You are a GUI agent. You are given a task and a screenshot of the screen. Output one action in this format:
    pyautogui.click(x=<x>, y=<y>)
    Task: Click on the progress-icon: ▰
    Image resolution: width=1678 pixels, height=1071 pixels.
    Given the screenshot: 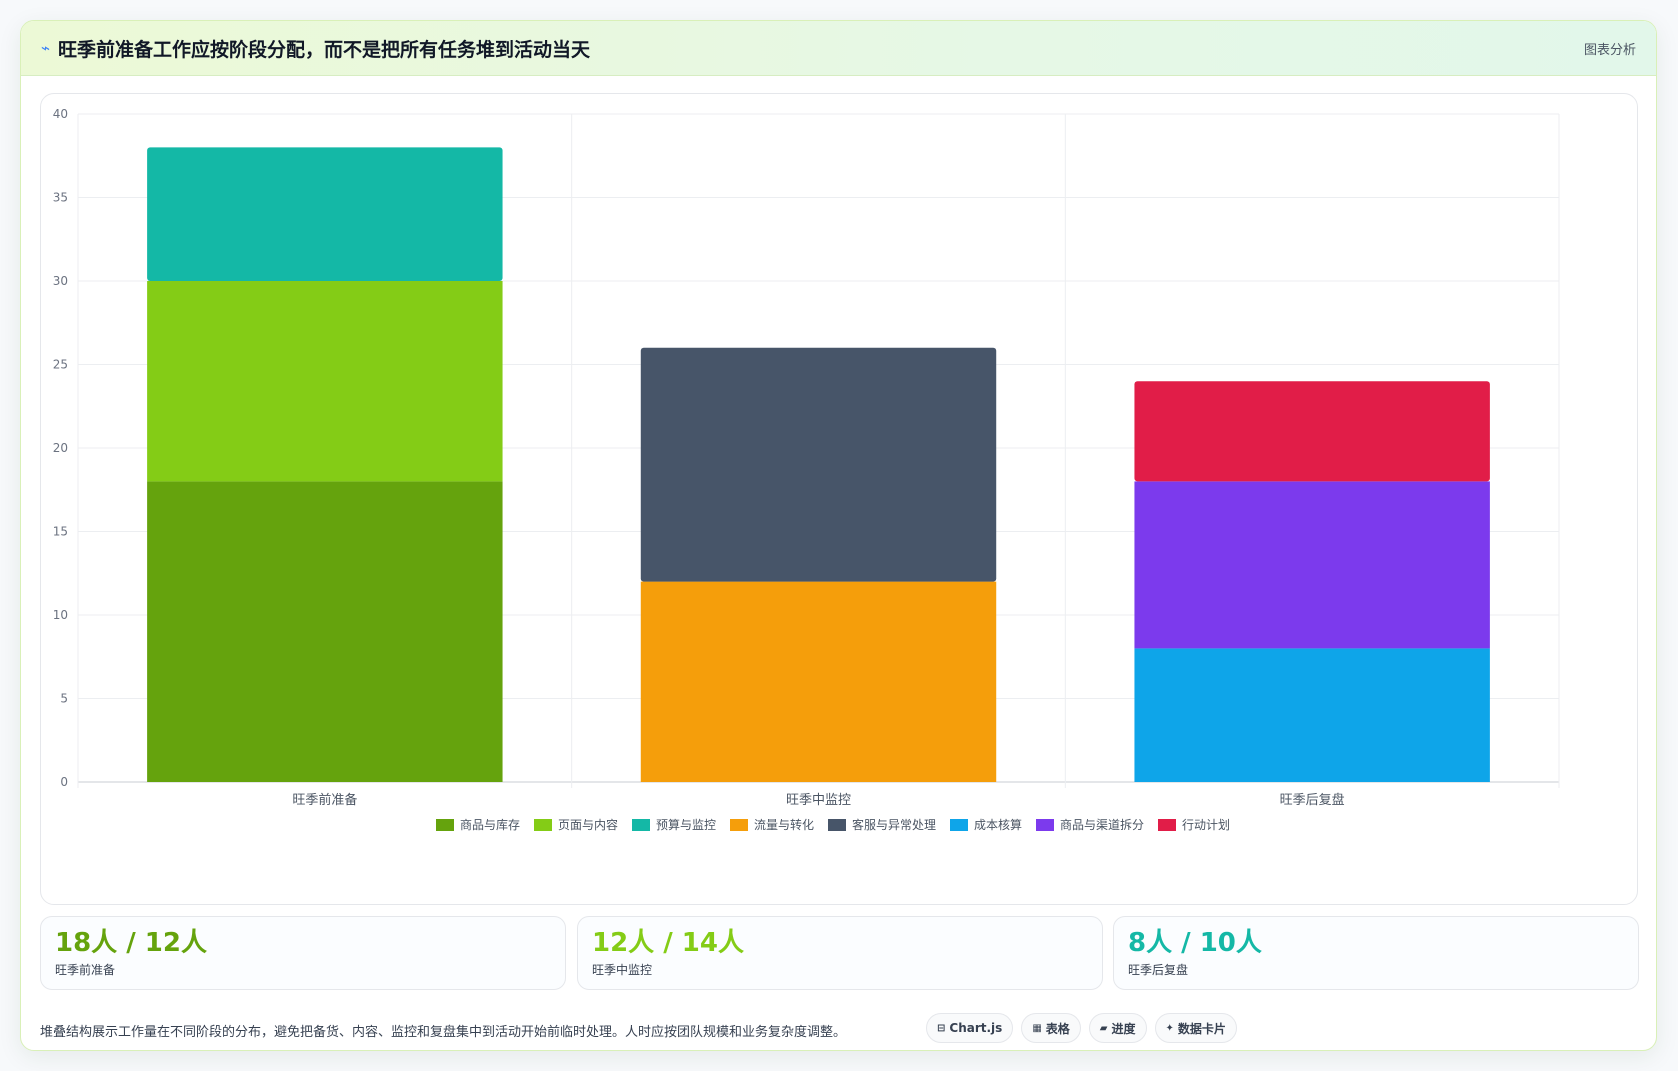 What is the action you would take?
    pyautogui.click(x=1103, y=1028)
    